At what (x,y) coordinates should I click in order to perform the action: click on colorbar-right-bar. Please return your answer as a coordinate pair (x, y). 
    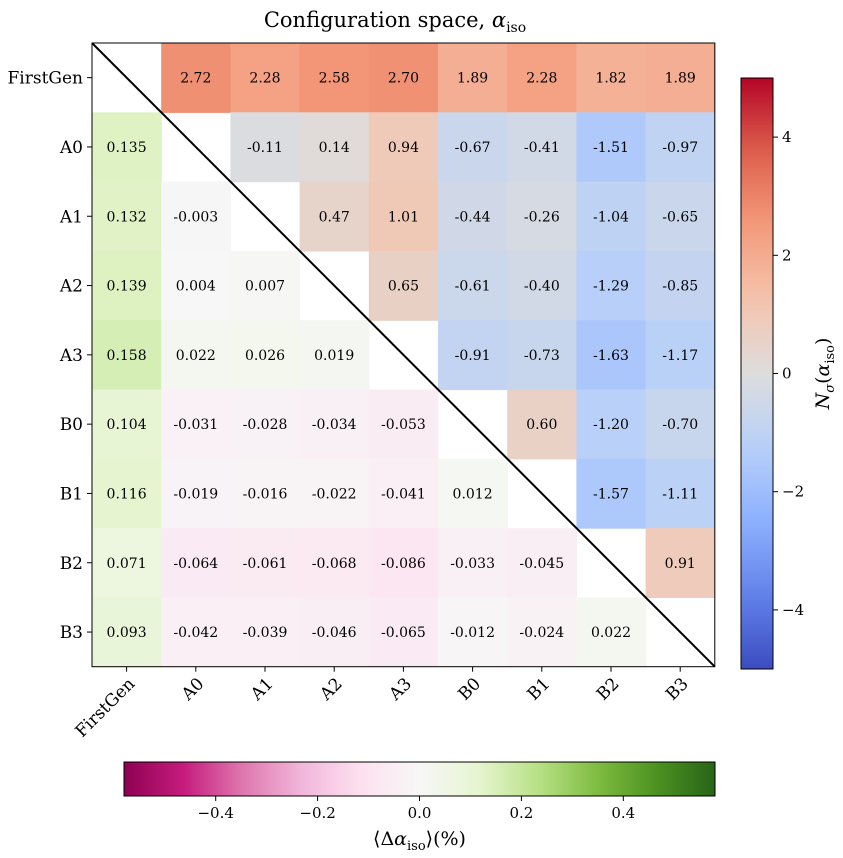
    Looking at the image, I should click on (757, 373).